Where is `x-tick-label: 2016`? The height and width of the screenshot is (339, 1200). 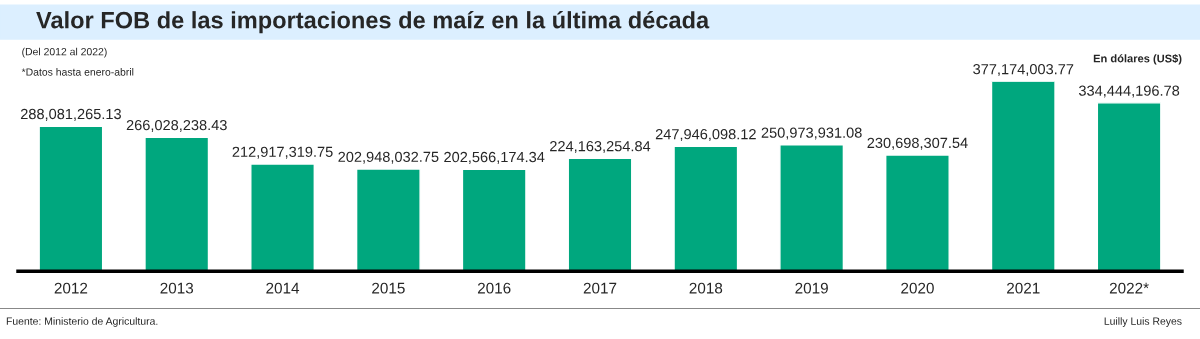 x-tick-label: 2016 is located at coordinates (494, 288).